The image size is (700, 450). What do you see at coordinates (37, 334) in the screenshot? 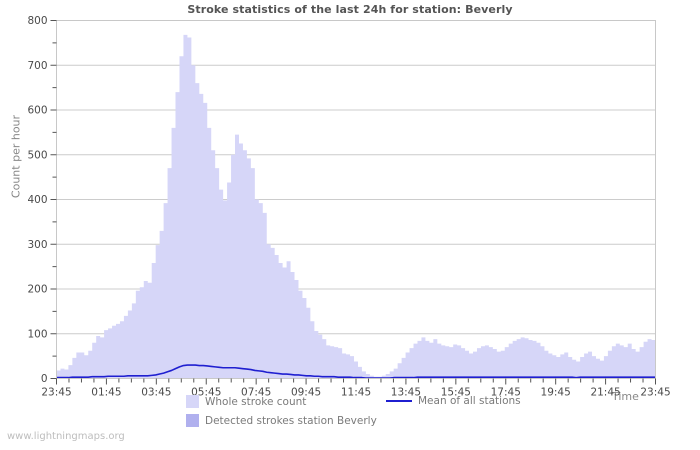
I see `y-tick-label: 100` at bounding box center [37, 334].